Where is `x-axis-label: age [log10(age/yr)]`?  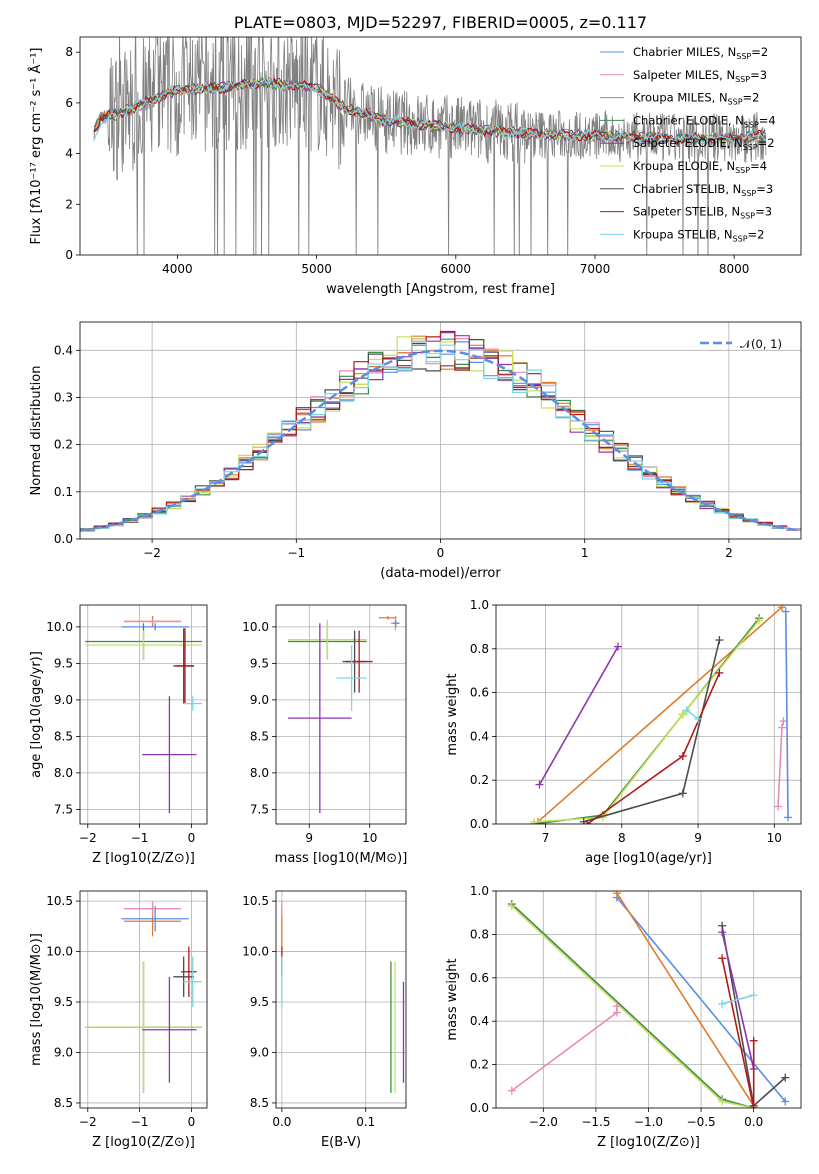
x-axis-label: age [log10(age/yr)] is located at coordinates (648, 858).